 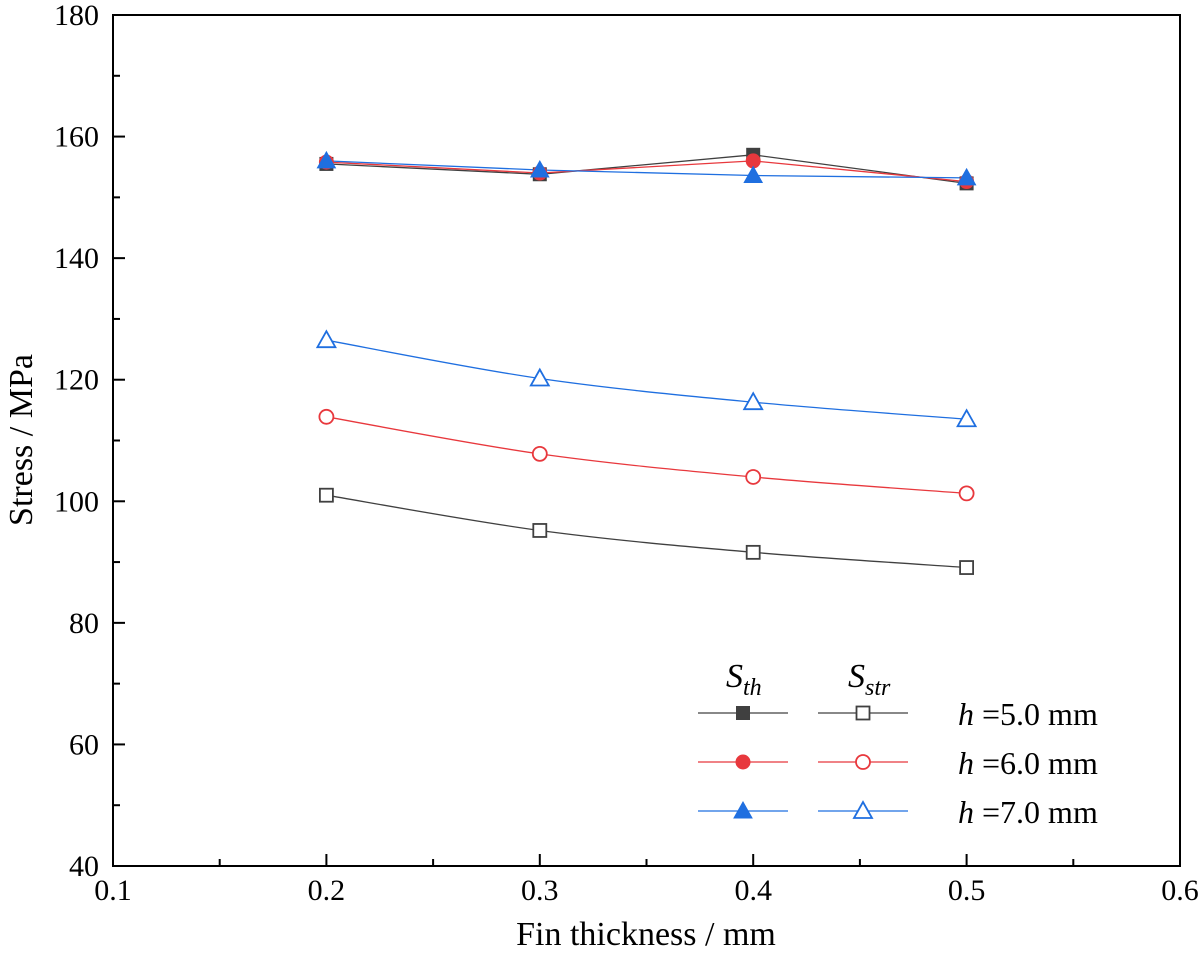 I want to click on y-tick-label: 160, so click(x=76, y=137).